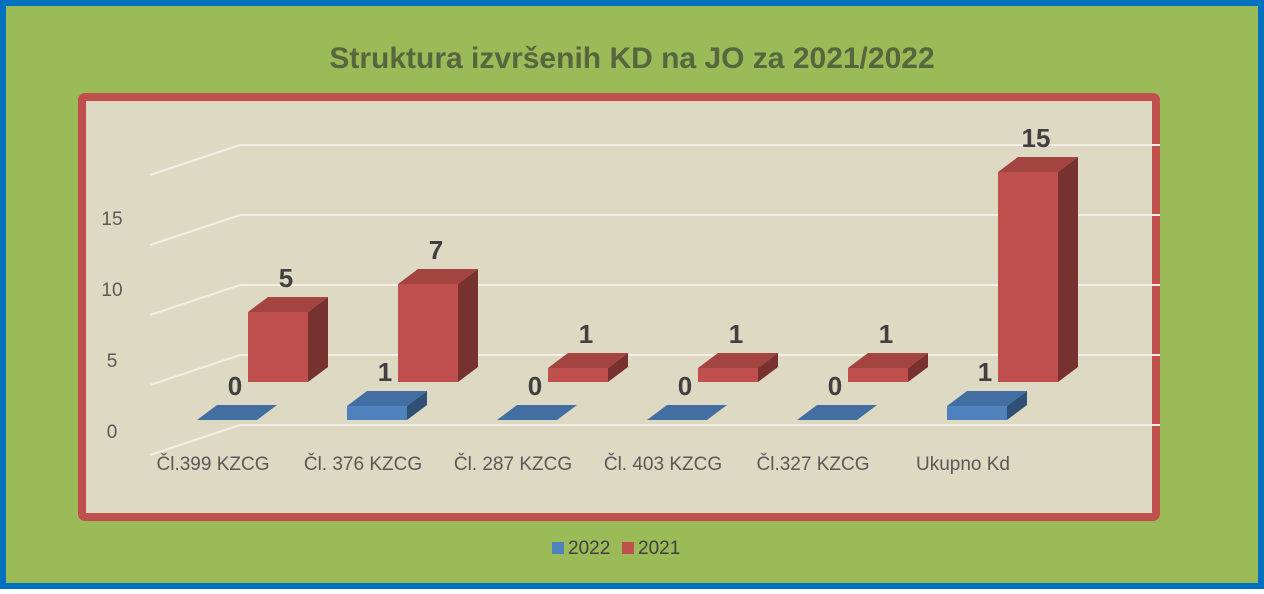 This screenshot has height=594, width=1264. Describe the element at coordinates (659, 548) in the screenshot. I see `legend-label: 2021` at that location.